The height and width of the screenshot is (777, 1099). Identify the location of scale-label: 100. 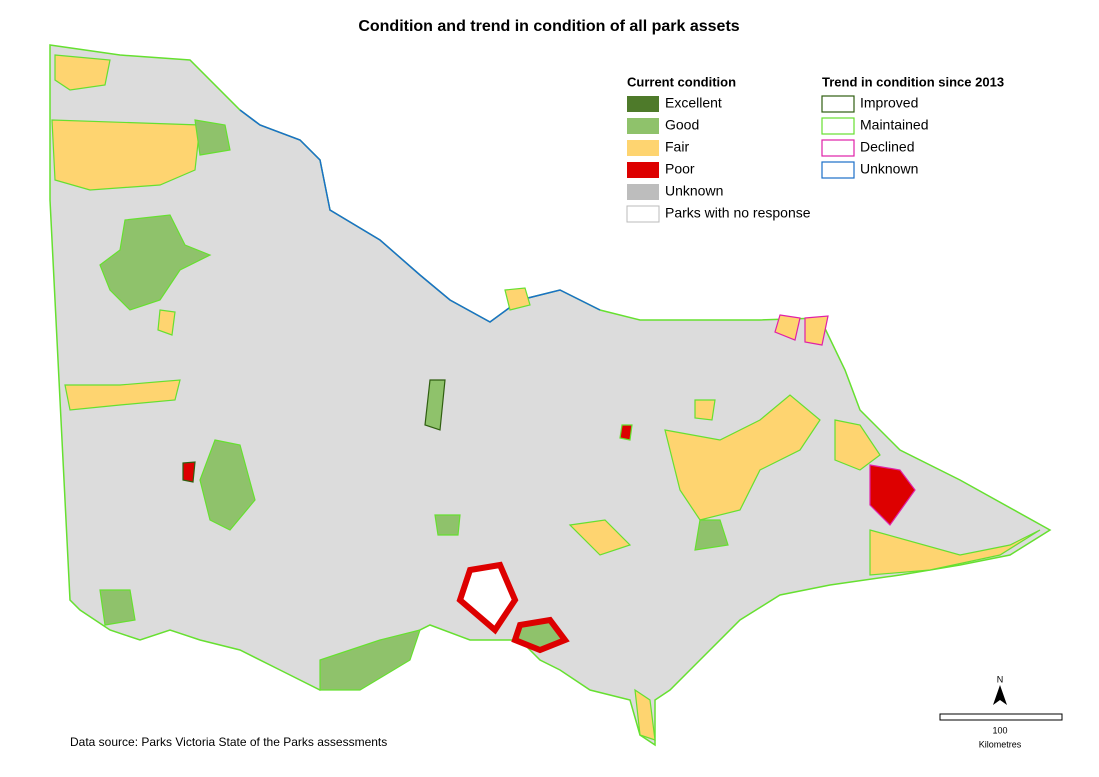
(999, 730).